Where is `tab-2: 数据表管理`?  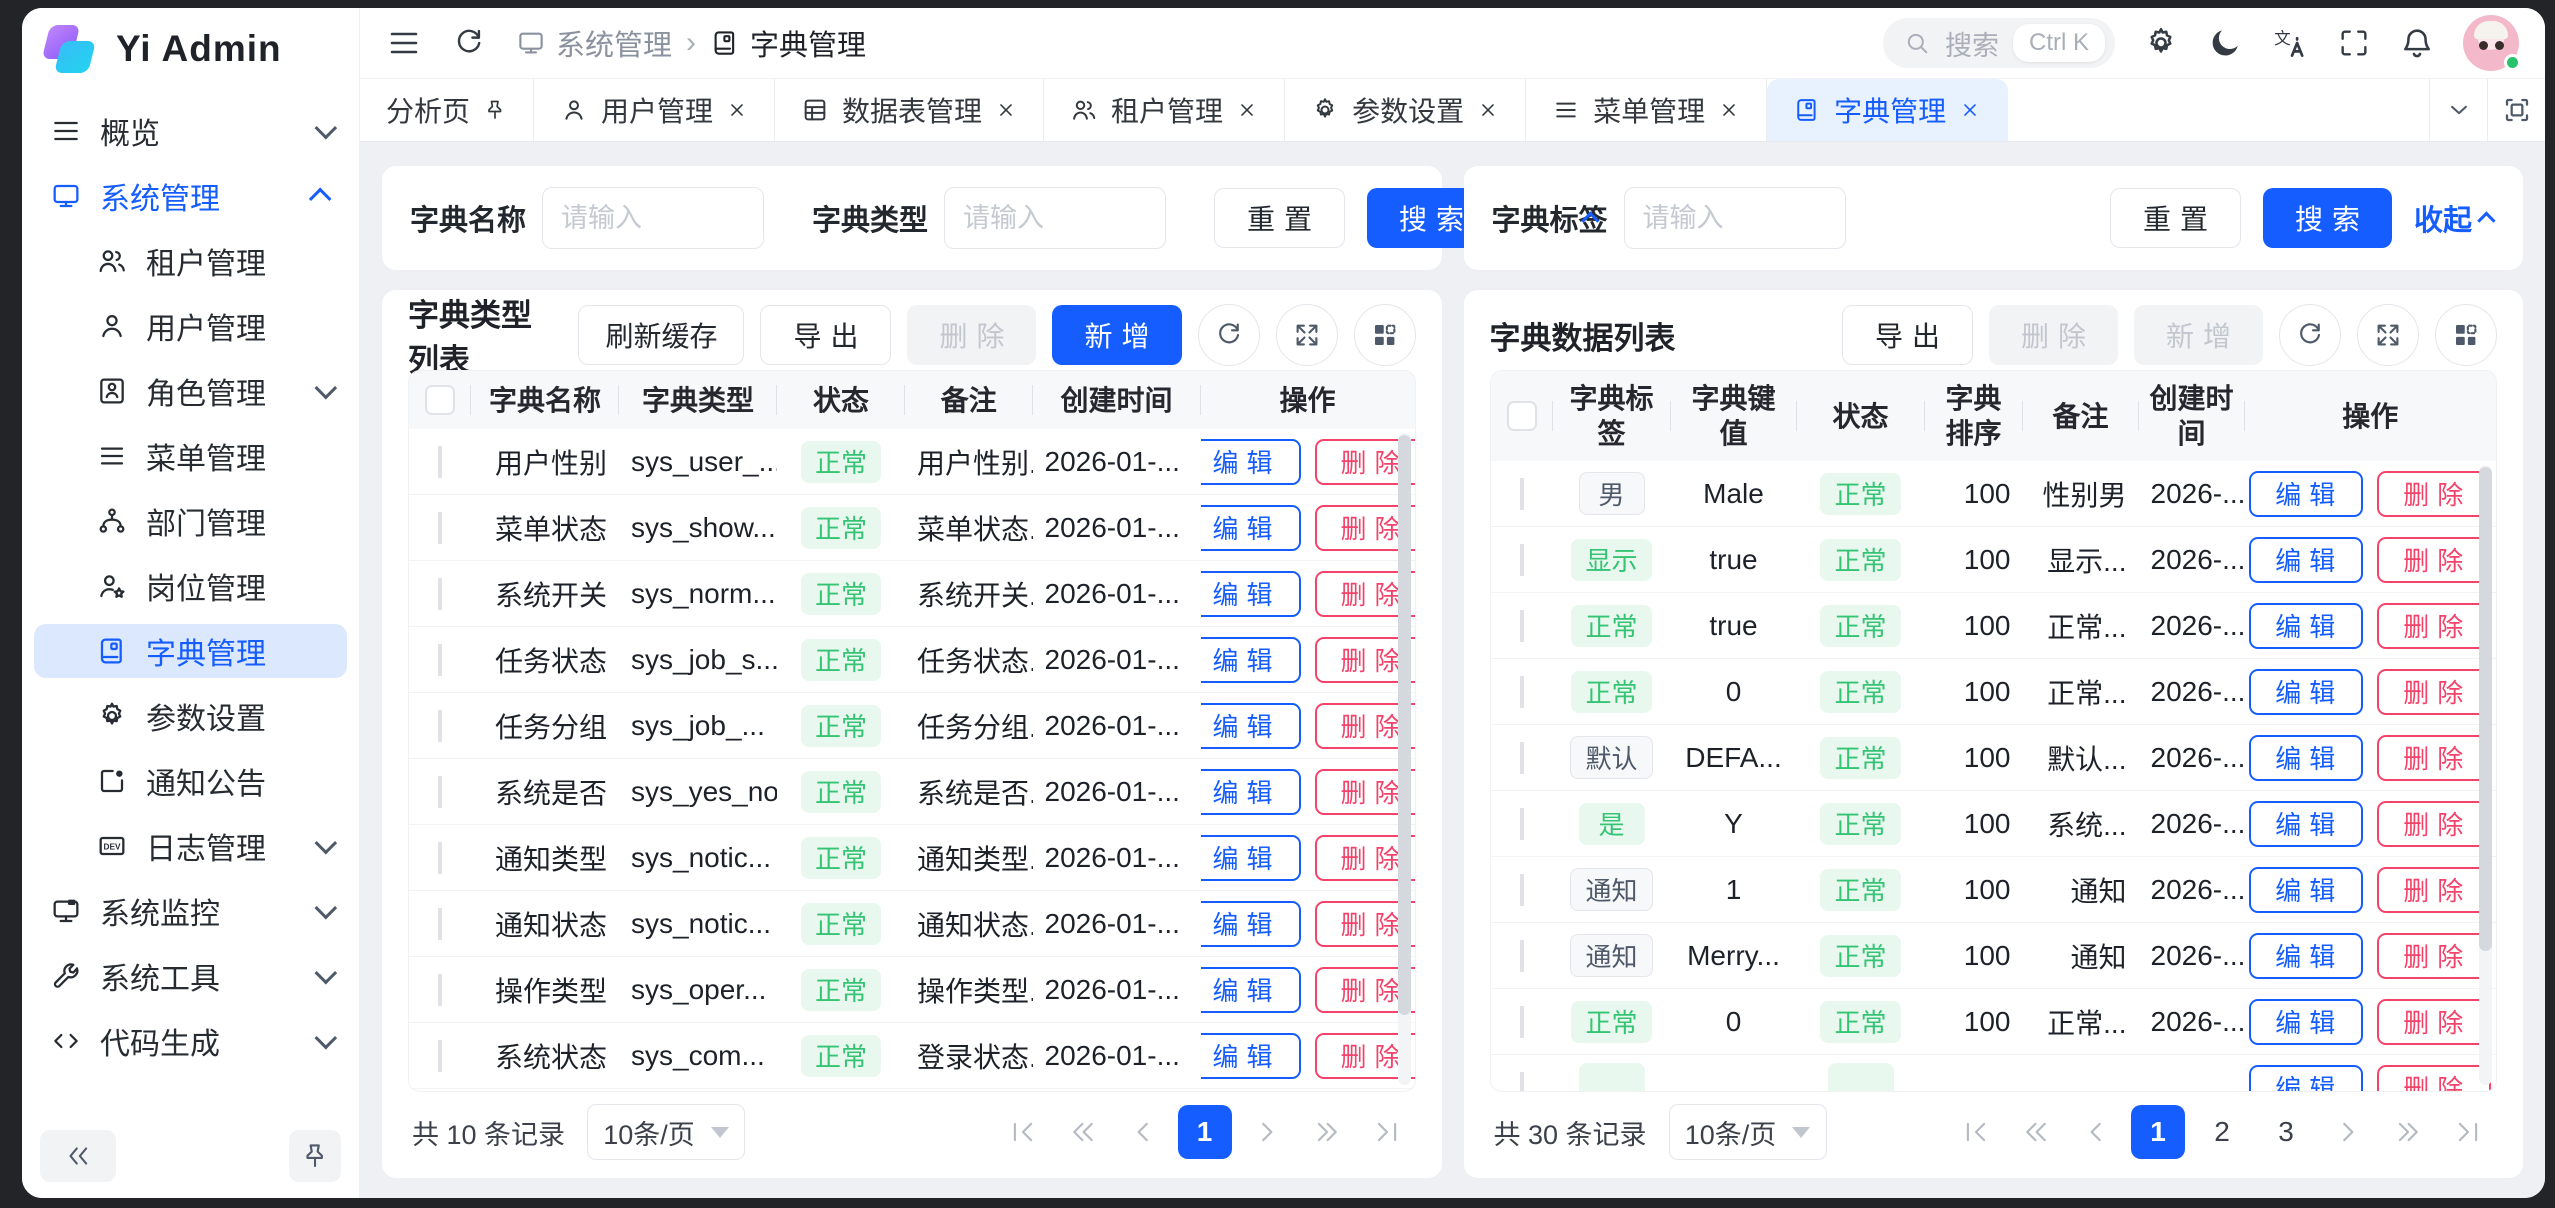
tab-2: 数据表管理 is located at coordinates (910, 110).